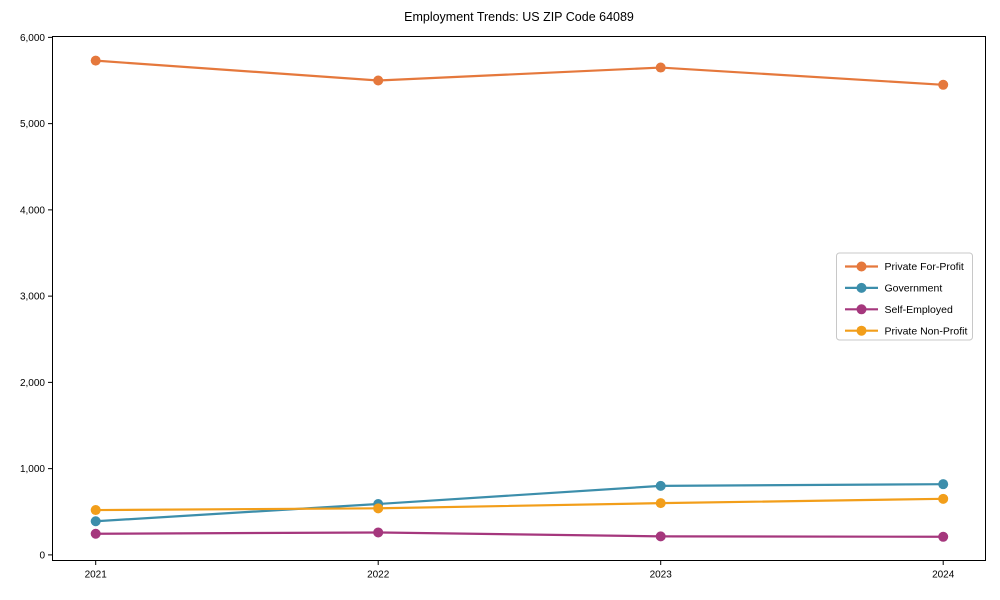 This screenshot has height=600, width=1000. Describe the element at coordinates (661, 575) in the screenshot. I see `x-axis-tick-label: 2023` at that location.